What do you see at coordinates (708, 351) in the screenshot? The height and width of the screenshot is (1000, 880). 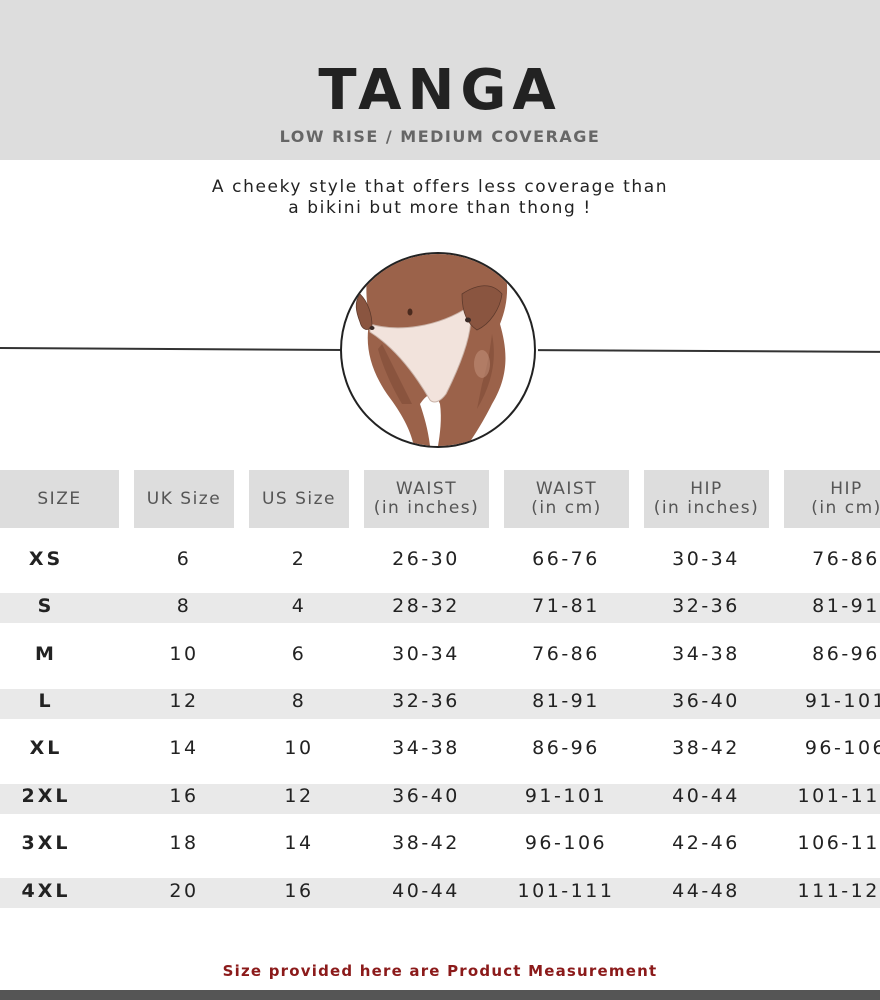 I see `divider-right` at bounding box center [708, 351].